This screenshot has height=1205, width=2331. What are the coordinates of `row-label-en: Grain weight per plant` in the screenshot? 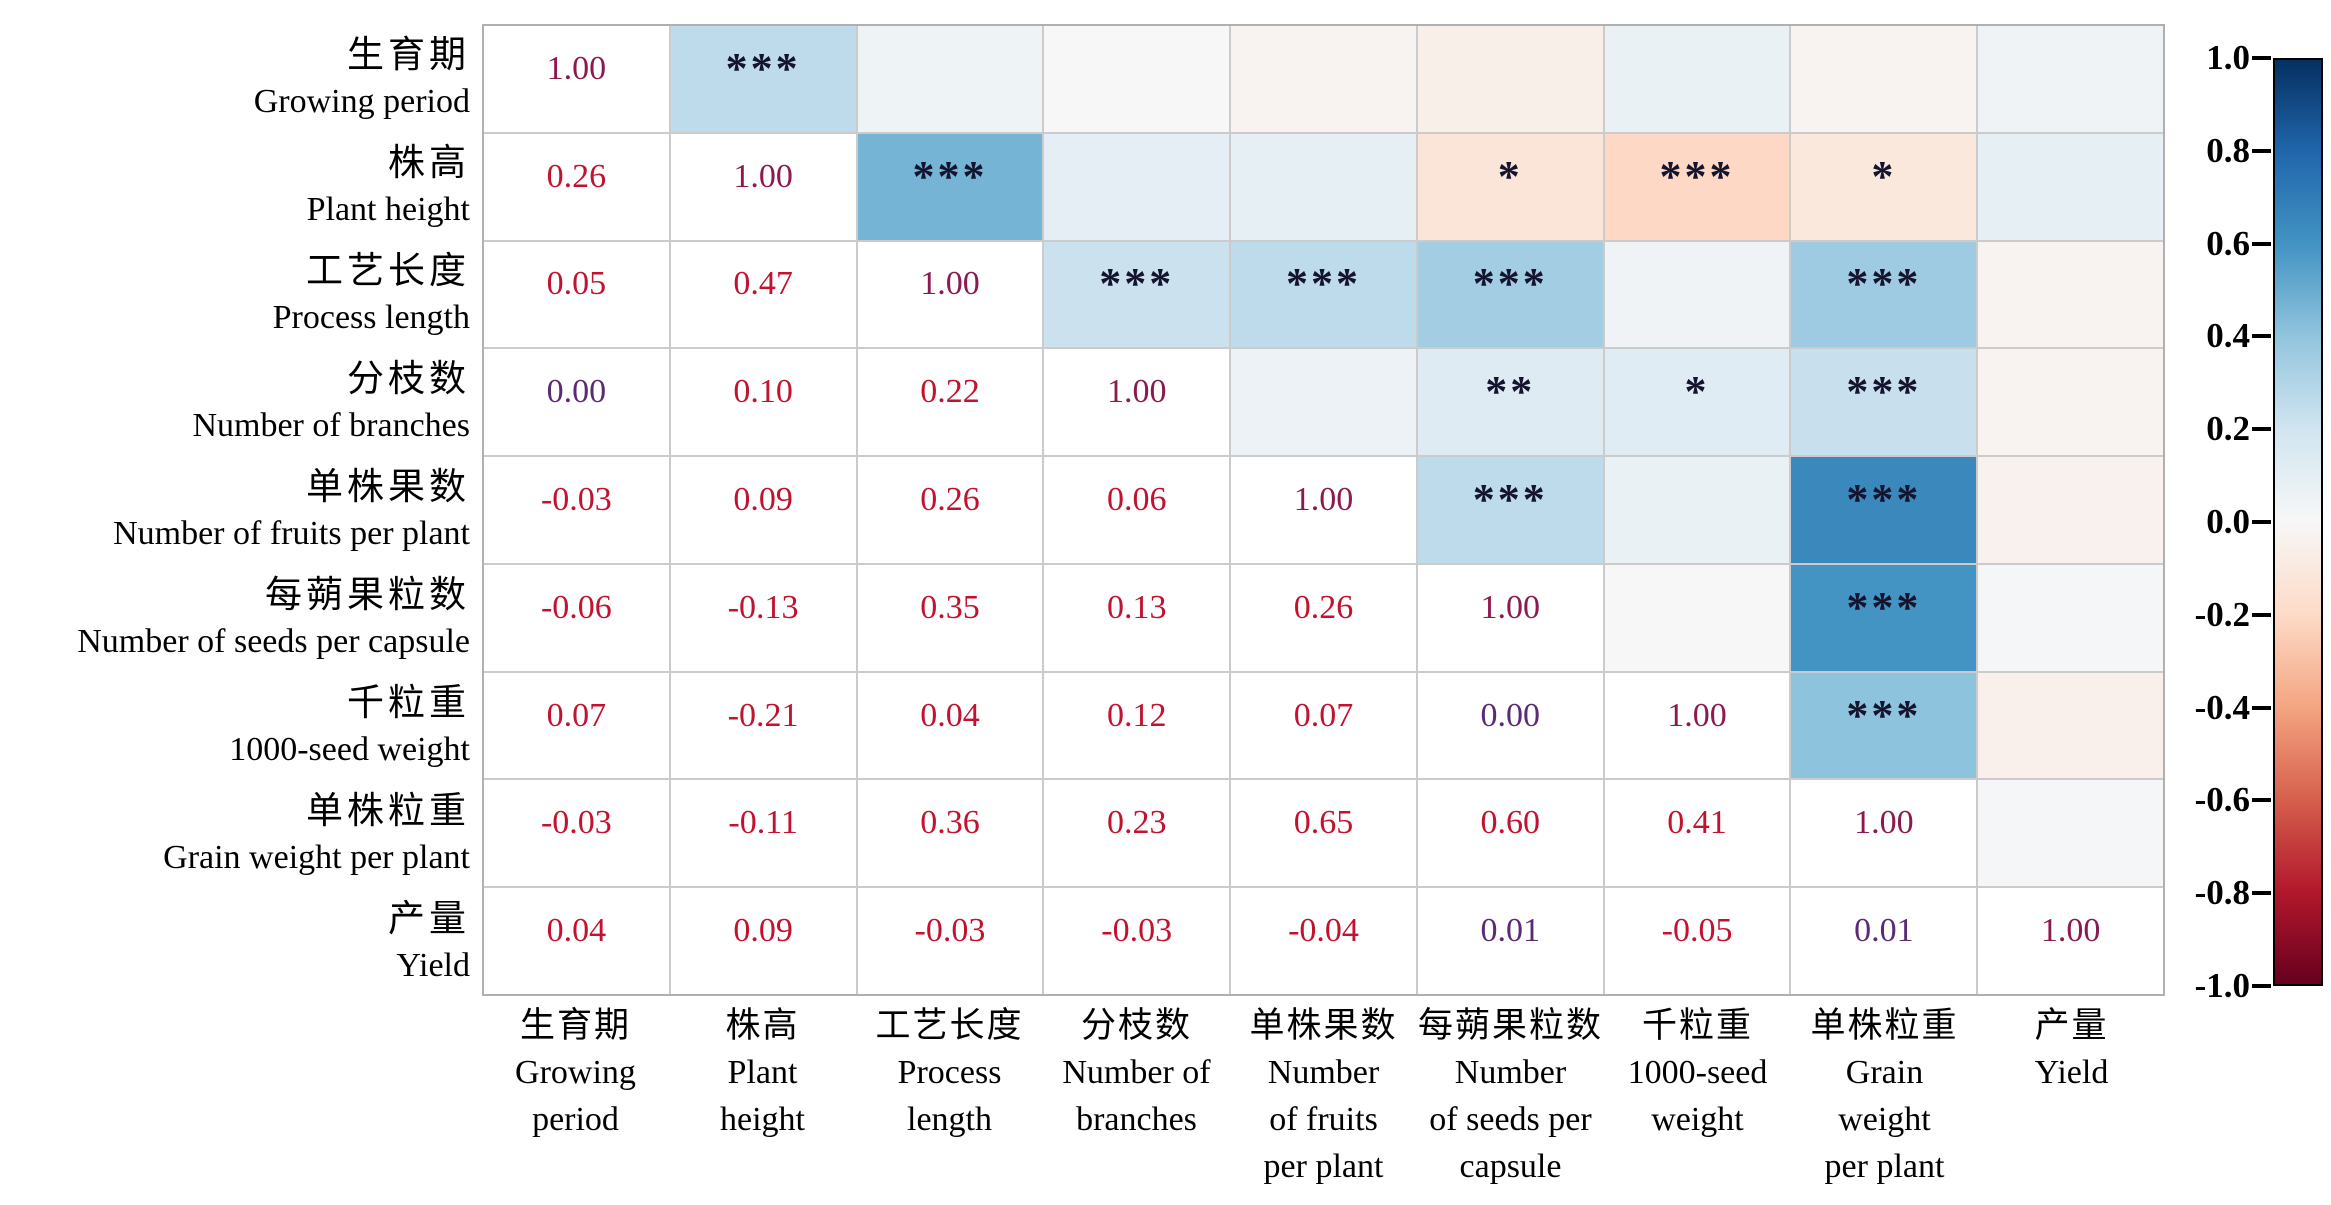 It's located at (316, 857).